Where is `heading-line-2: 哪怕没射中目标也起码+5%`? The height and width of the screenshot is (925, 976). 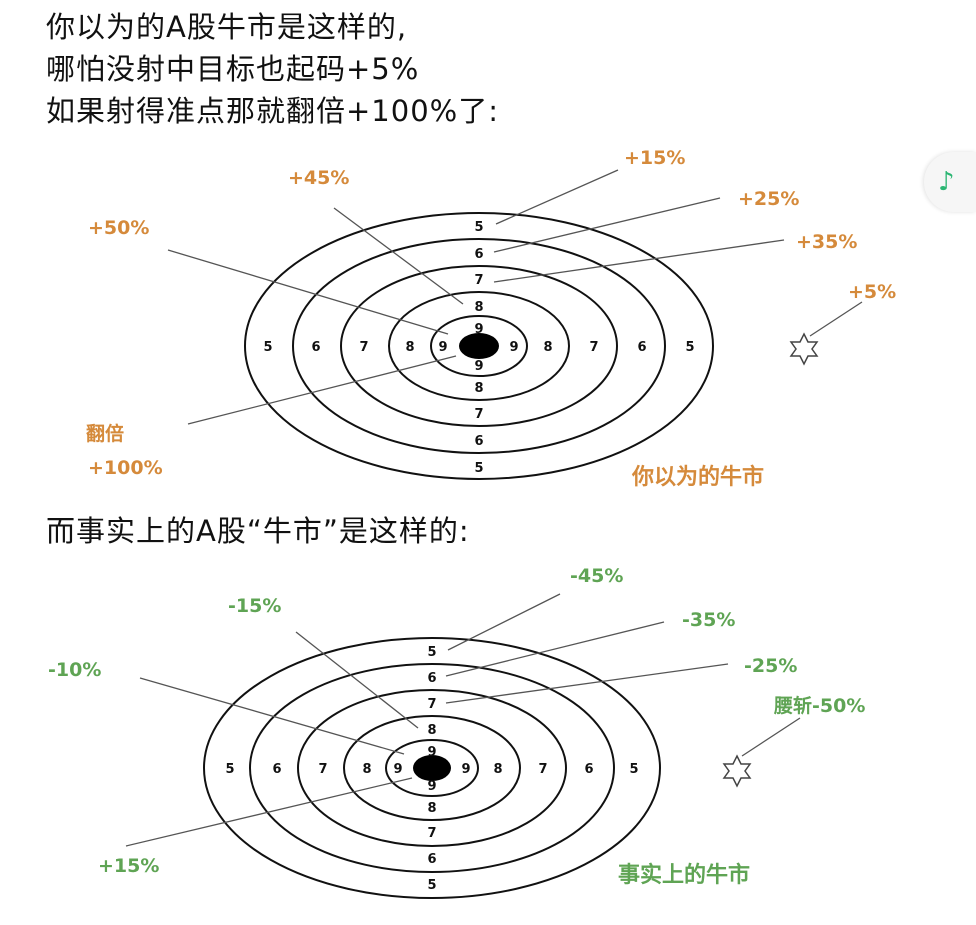 heading-line-2: 哪怕没射中目标也起码+5% is located at coordinates (233, 69).